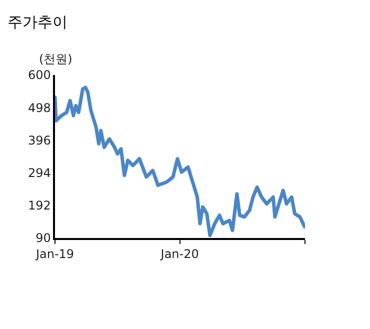 The height and width of the screenshot is (329, 370). I want to click on chart-title: 주가추이, so click(37, 21).